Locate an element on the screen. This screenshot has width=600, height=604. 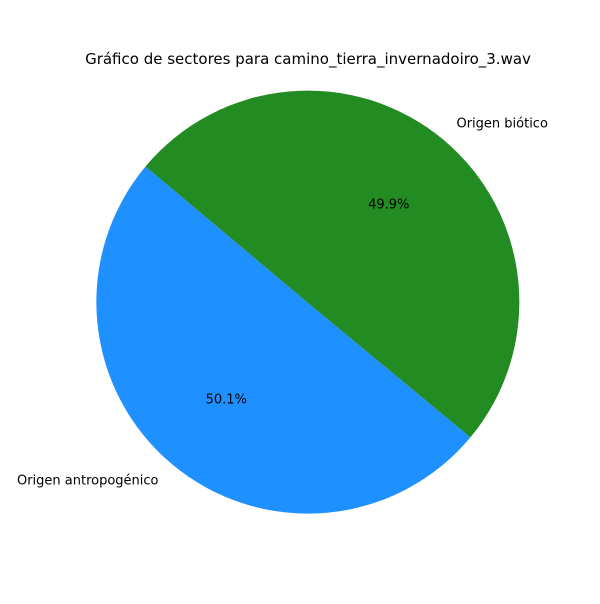
slice-label-1: Origen biótico is located at coordinates (501, 123).